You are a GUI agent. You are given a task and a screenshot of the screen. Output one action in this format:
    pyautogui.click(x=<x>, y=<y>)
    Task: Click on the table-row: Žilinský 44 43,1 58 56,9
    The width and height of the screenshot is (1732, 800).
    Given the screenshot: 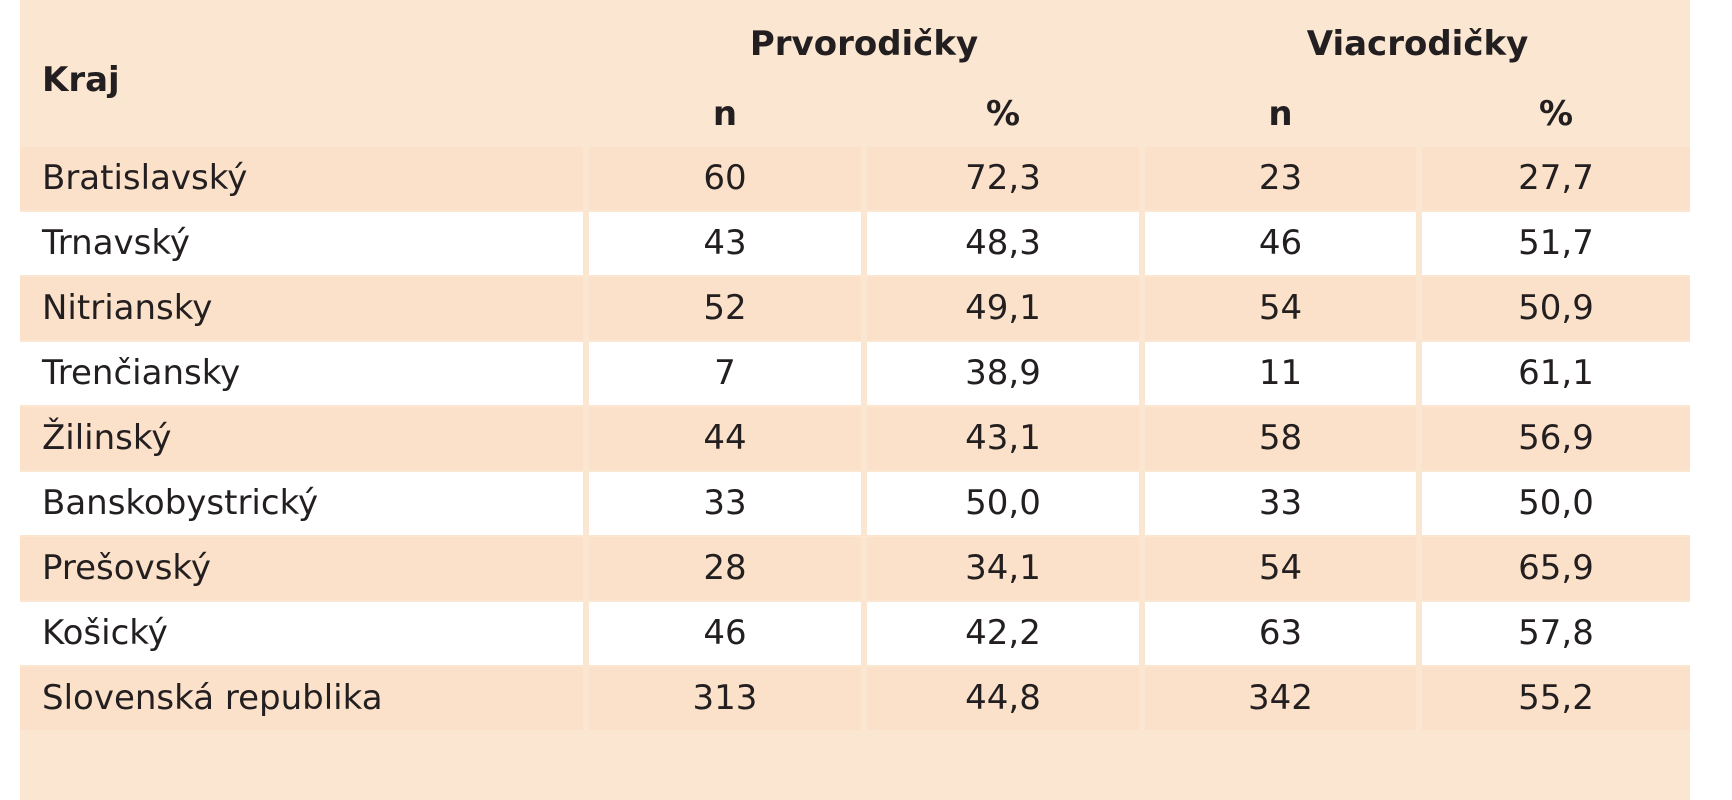 What is the action you would take?
    pyautogui.click(x=855, y=438)
    